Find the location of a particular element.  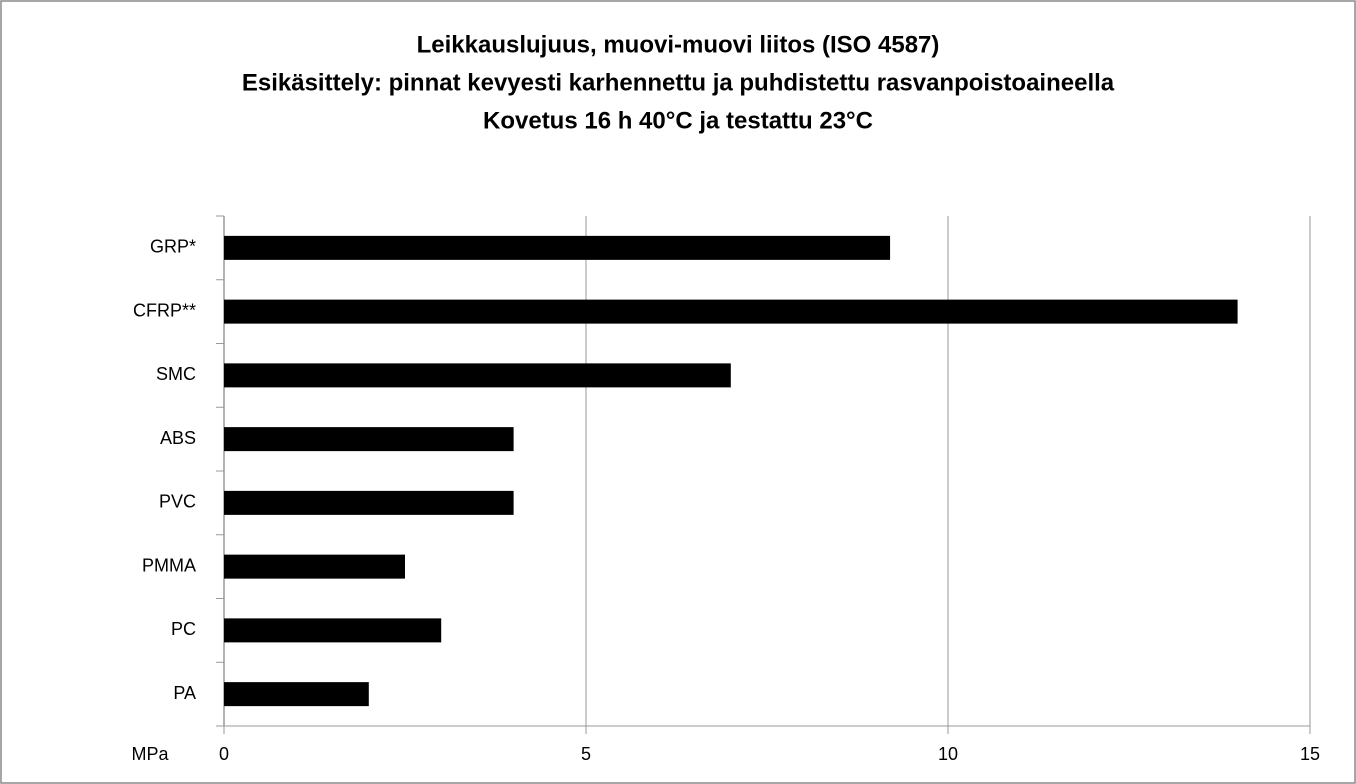

x-tick-label: 15 is located at coordinates (1310, 754).